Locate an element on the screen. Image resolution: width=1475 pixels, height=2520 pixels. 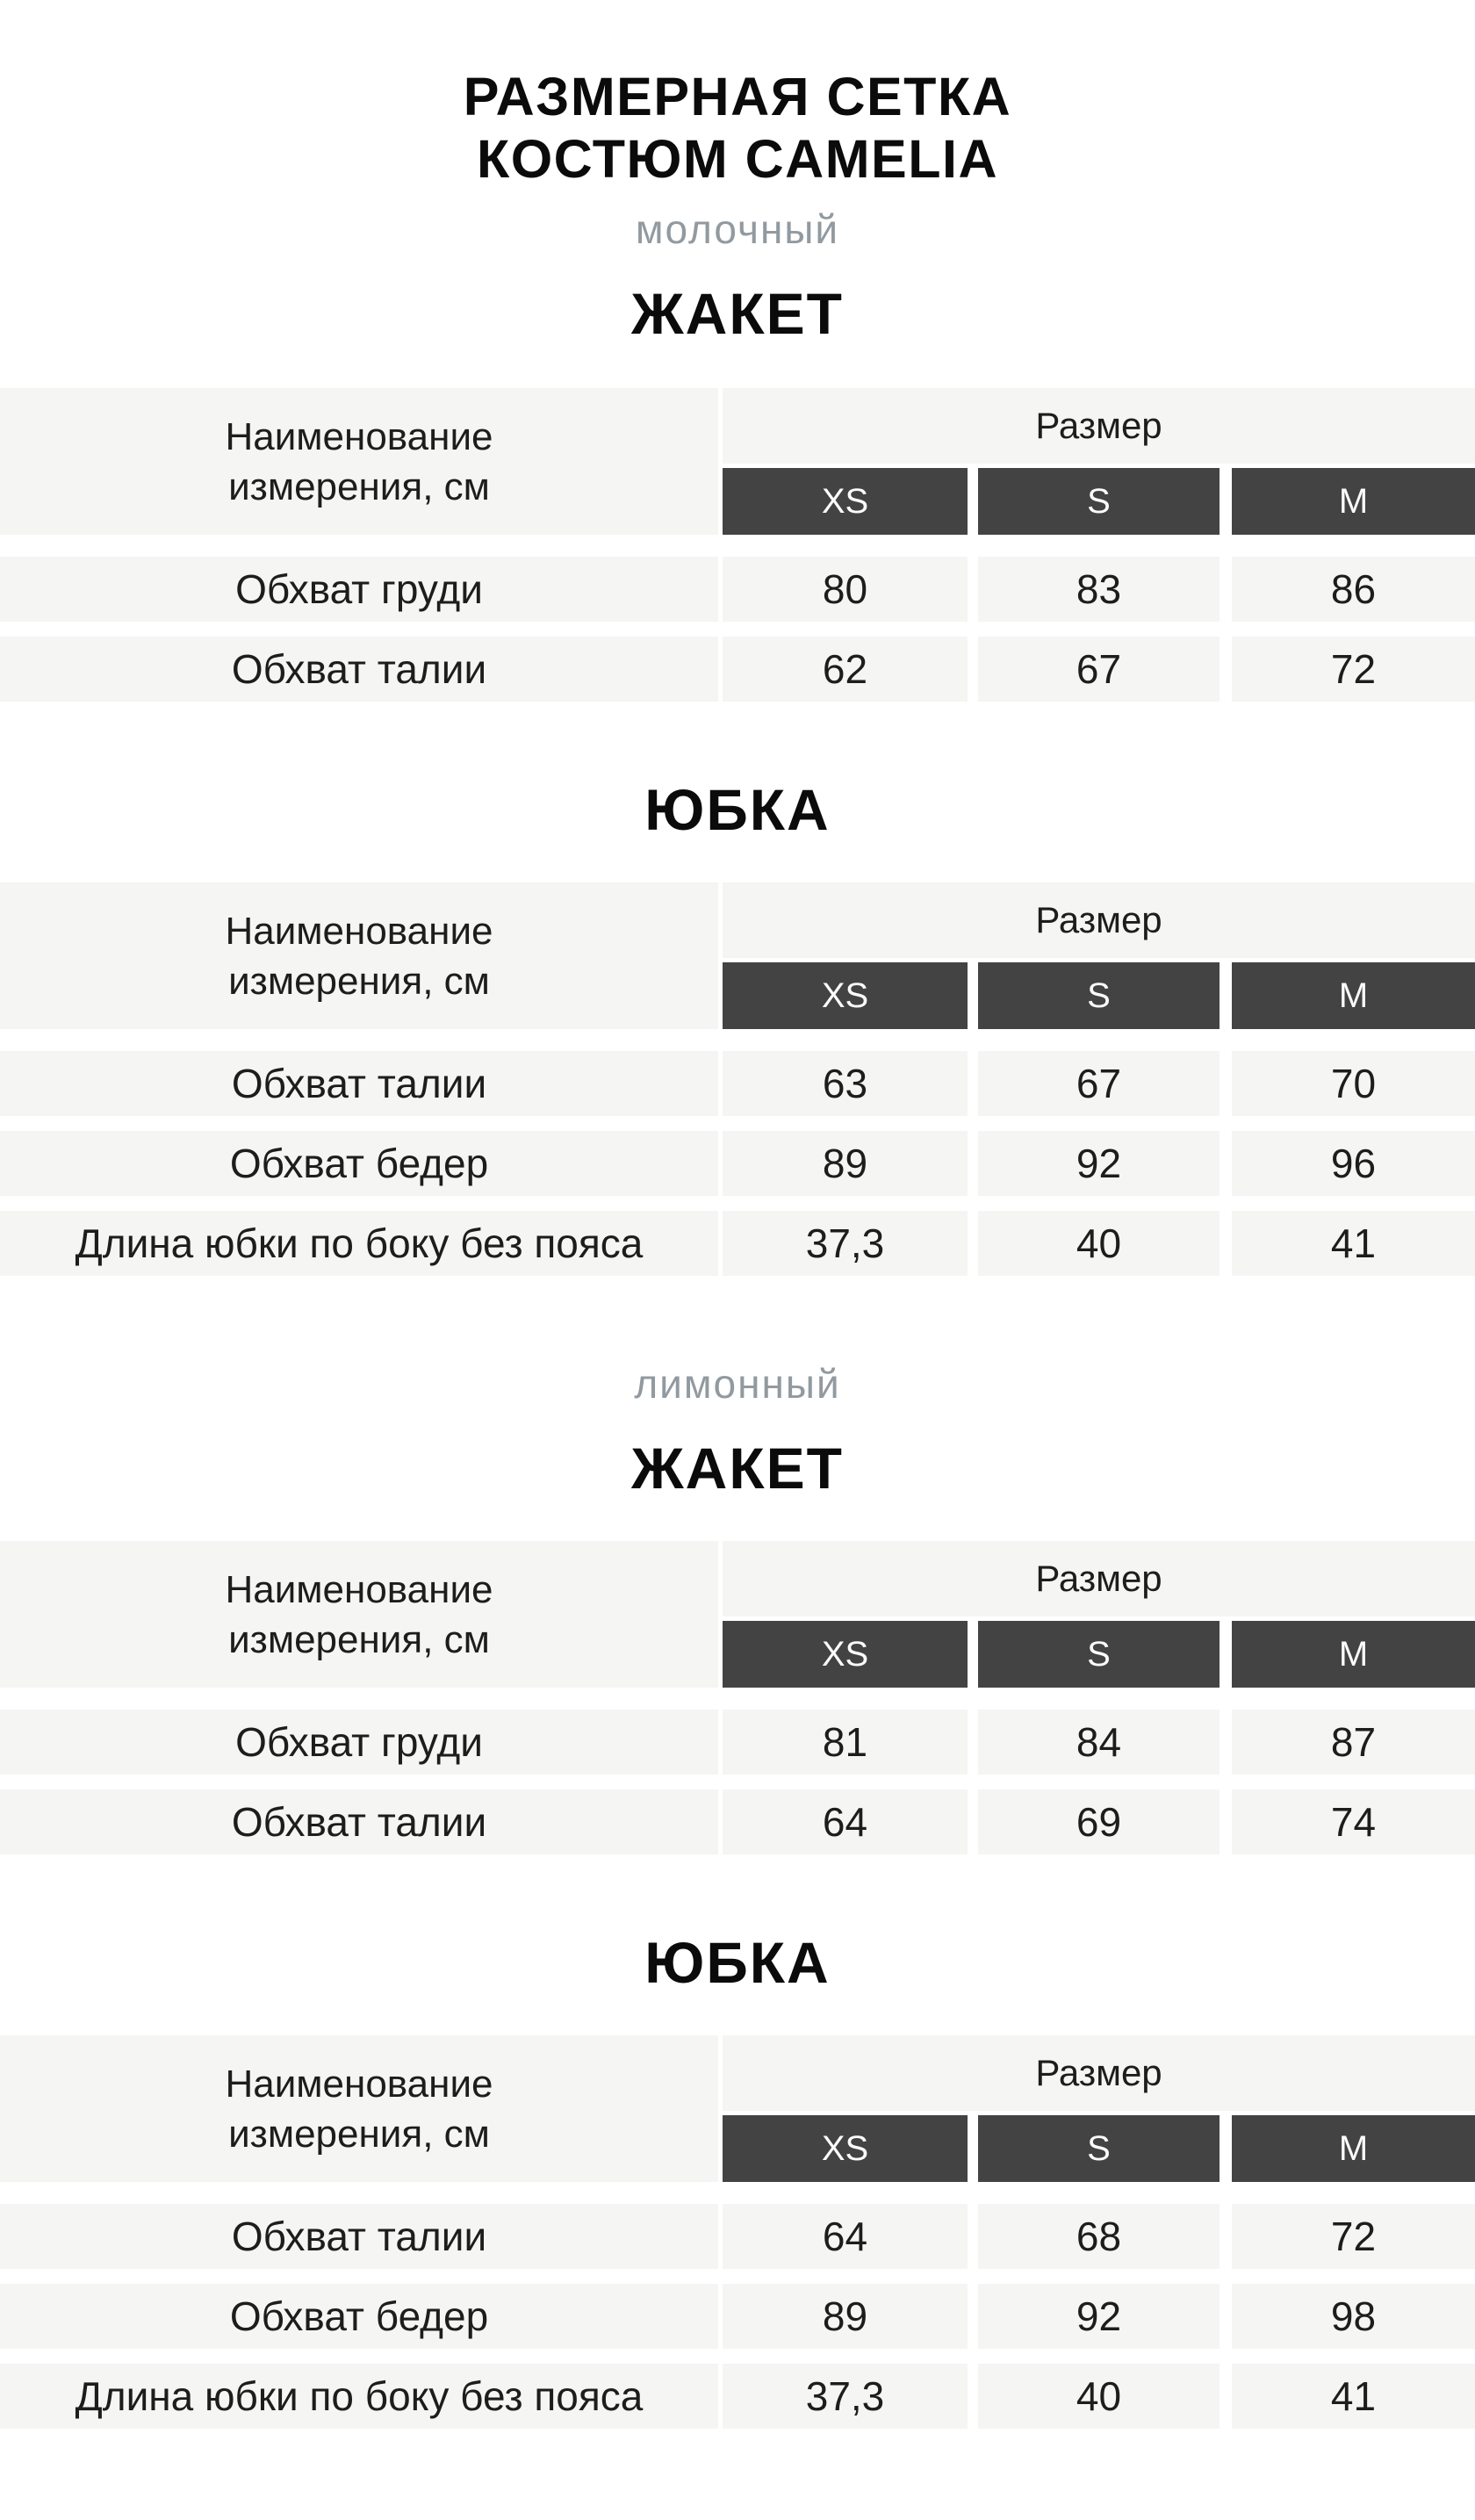
value-waist-m: 70 is located at coordinates (1353, 1083).